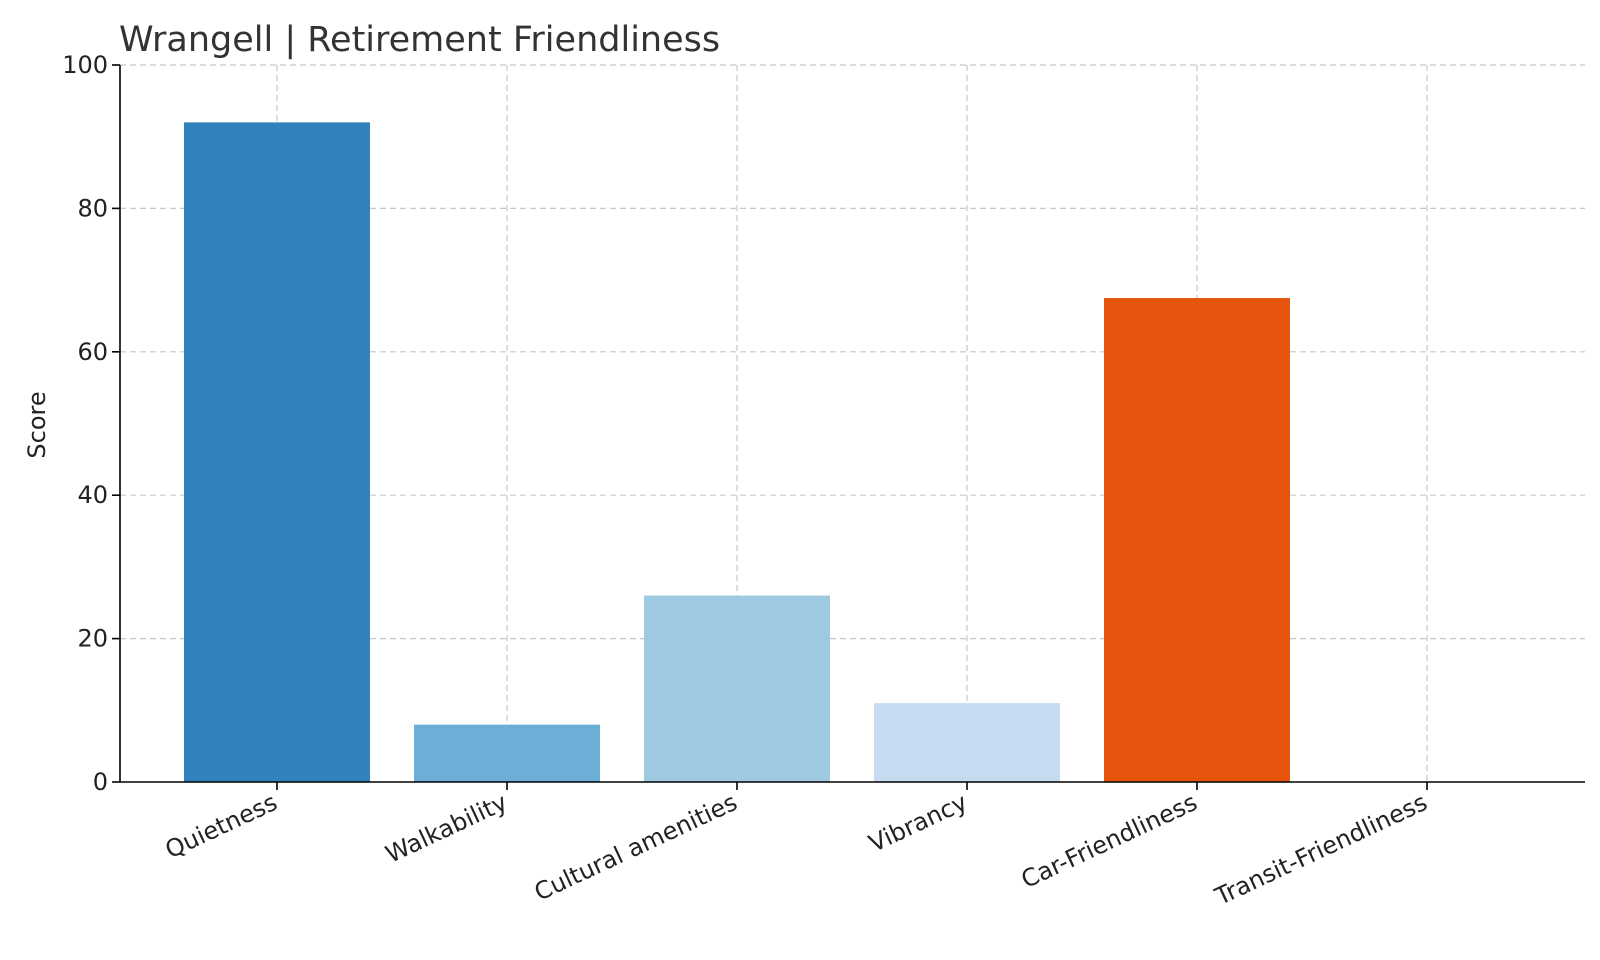 This screenshot has height=960, width=1600. I want to click on bar-walkability, so click(507, 753).